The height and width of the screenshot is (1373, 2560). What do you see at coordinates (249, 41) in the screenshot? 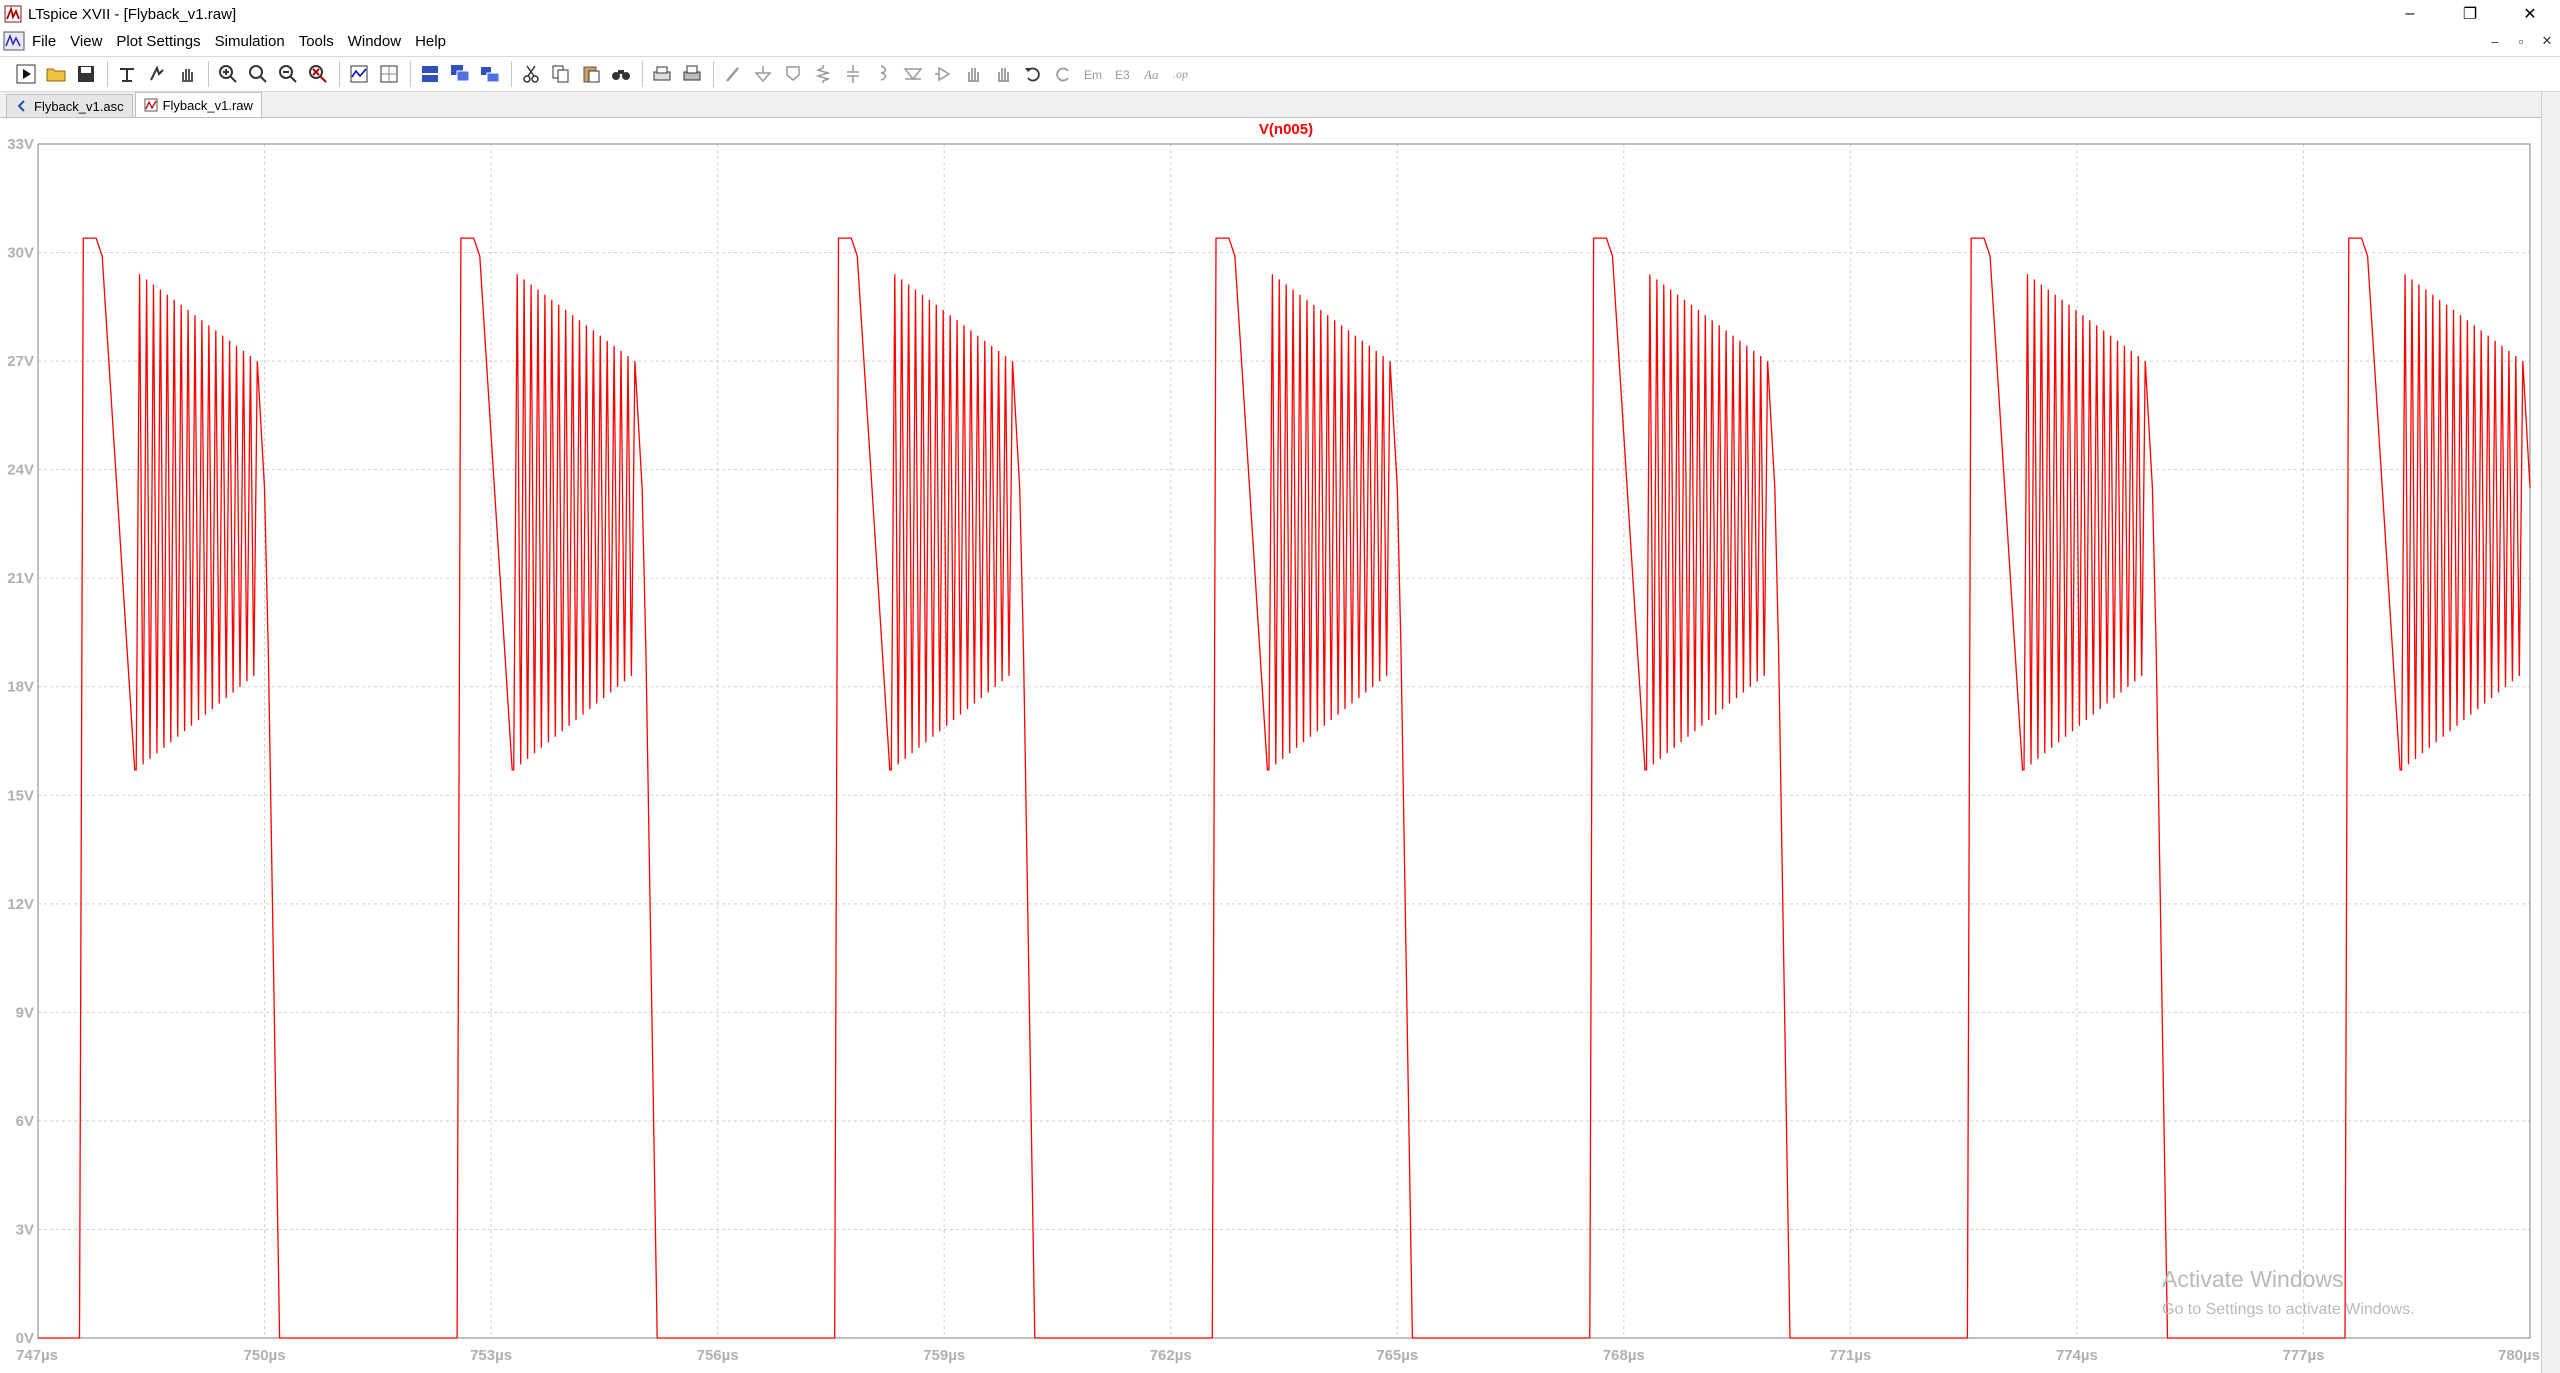
I see `menu-simulation: Simulation` at bounding box center [249, 41].